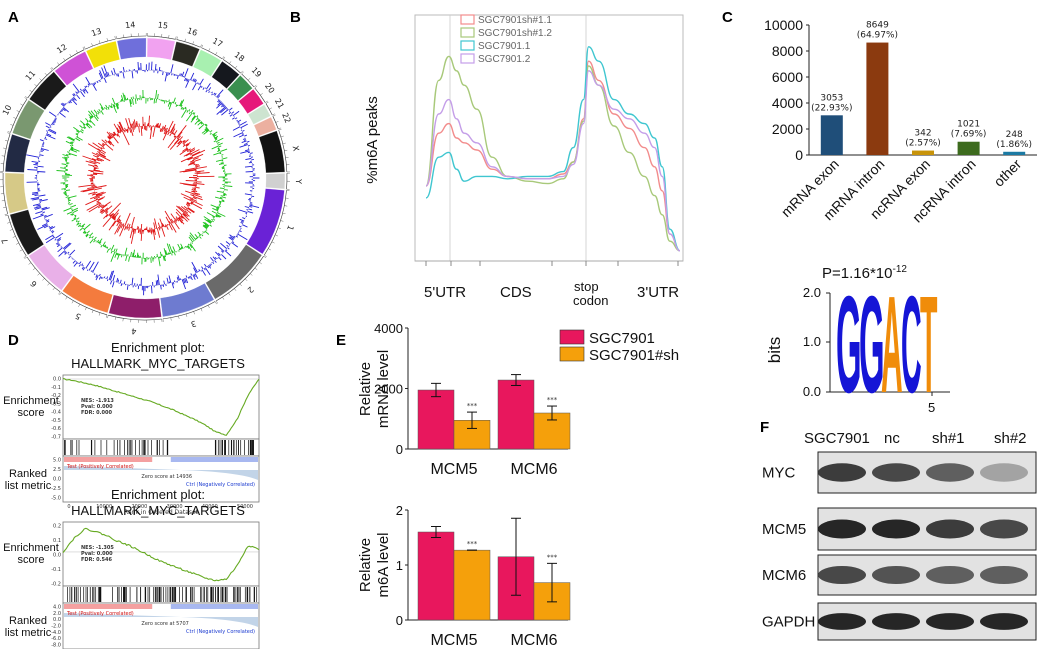 The width and height of the screenshot is (1051, 649). I want to click on legend-swatch, so click(572, 354).